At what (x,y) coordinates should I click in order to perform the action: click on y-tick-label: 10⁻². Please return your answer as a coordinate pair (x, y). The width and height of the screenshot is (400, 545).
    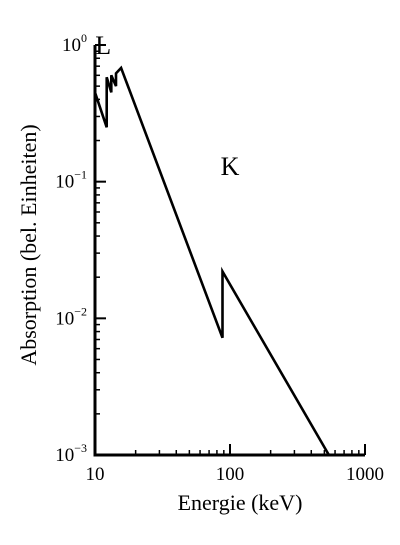
    Looking at the image, I should click on (71, 316).